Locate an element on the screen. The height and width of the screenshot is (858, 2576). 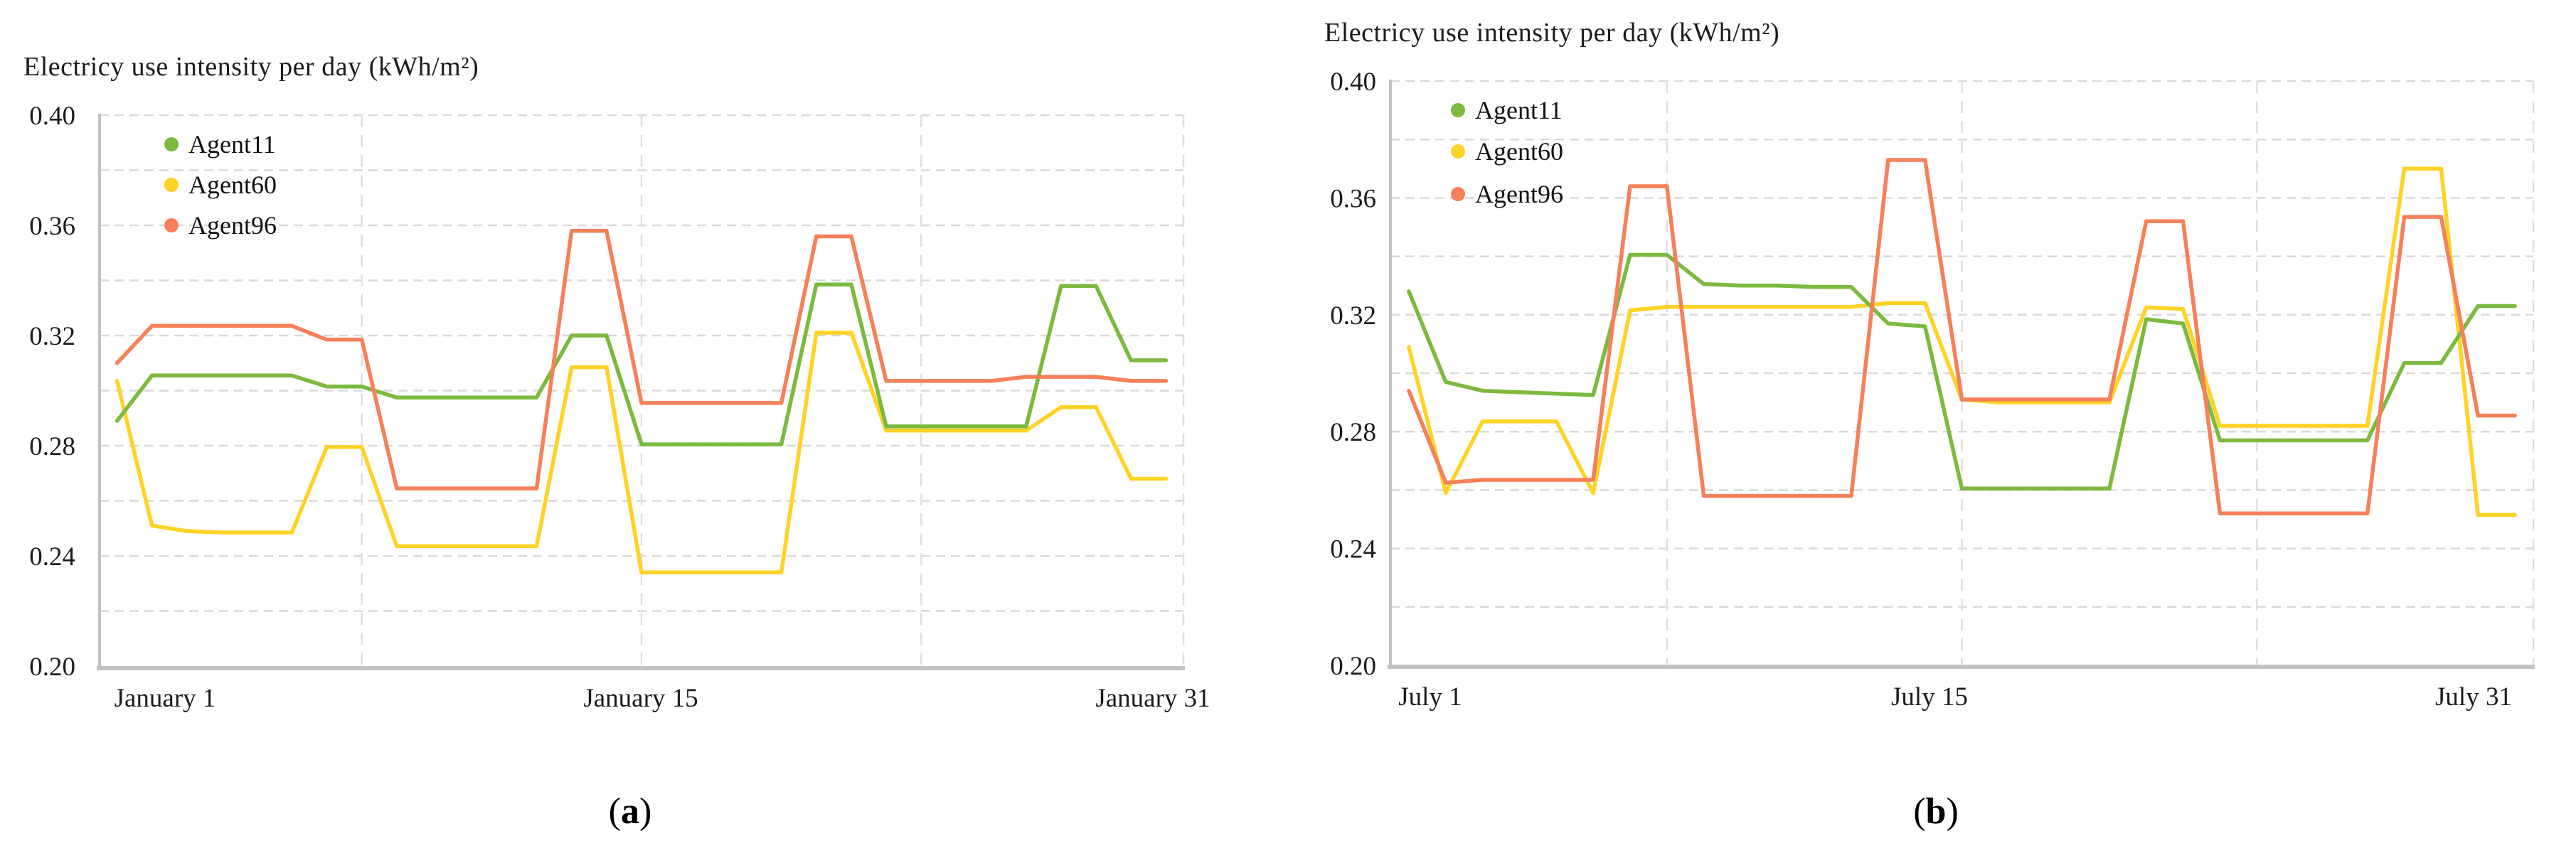
x-tick-label: January 1 is located at coordinates (165, 698).